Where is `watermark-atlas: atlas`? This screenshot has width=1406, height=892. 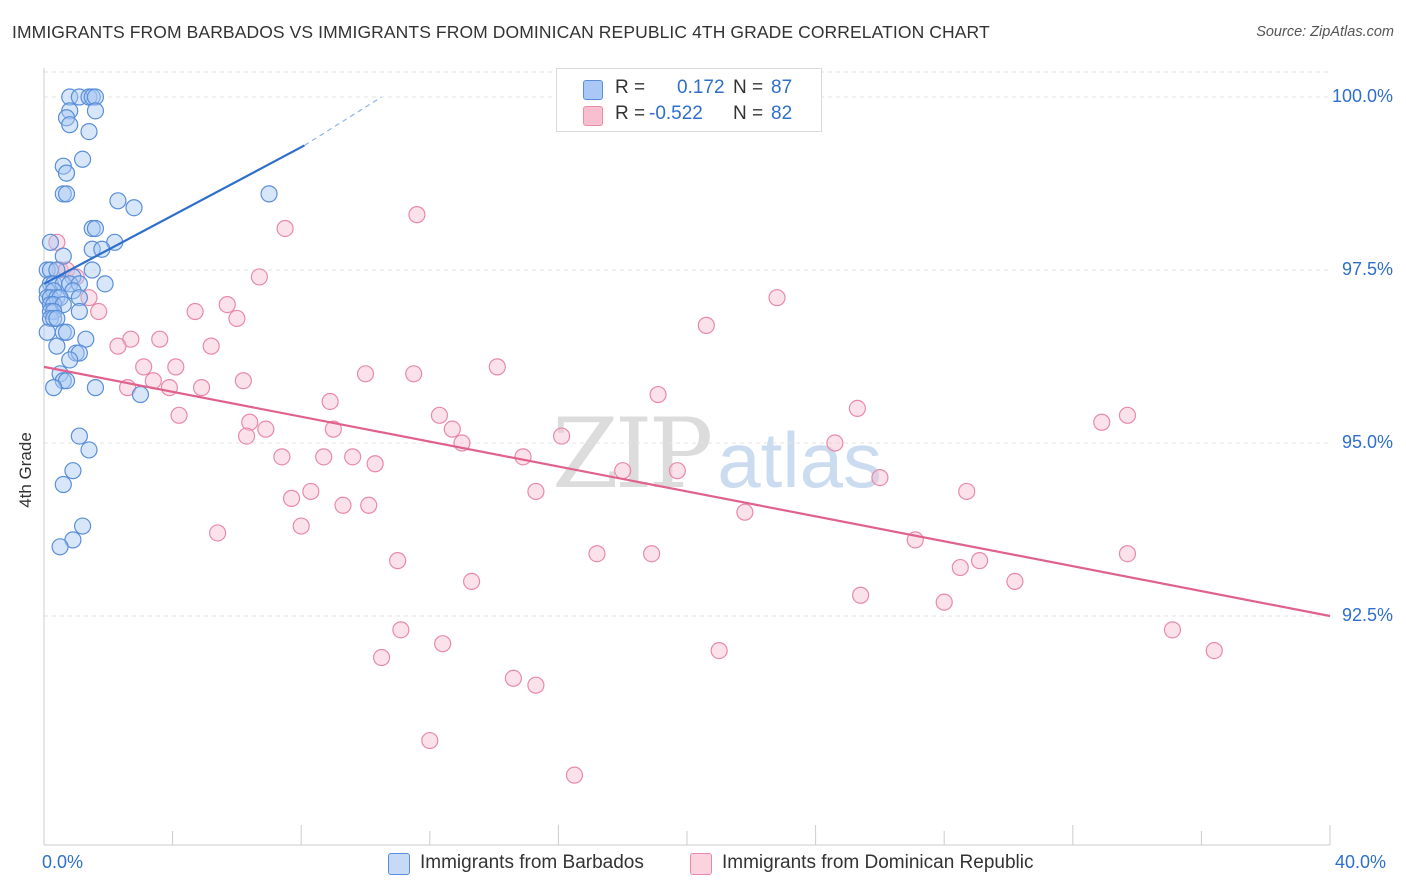 watermark-atlas: atlas is located at coordinates (799, 460).